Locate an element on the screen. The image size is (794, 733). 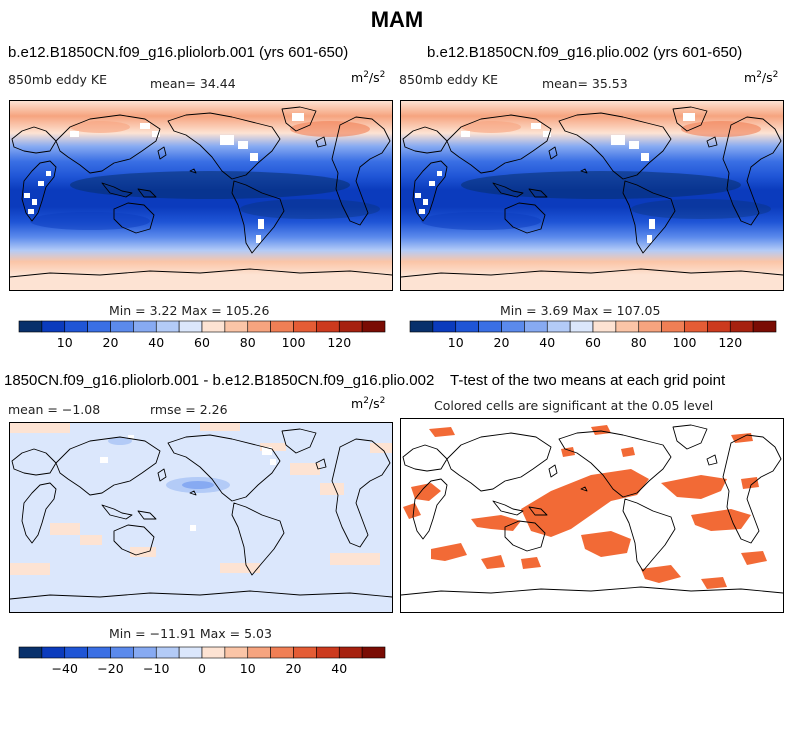
panel3-rmse: rmse = 2.26 is located at coordinates (189, 409).